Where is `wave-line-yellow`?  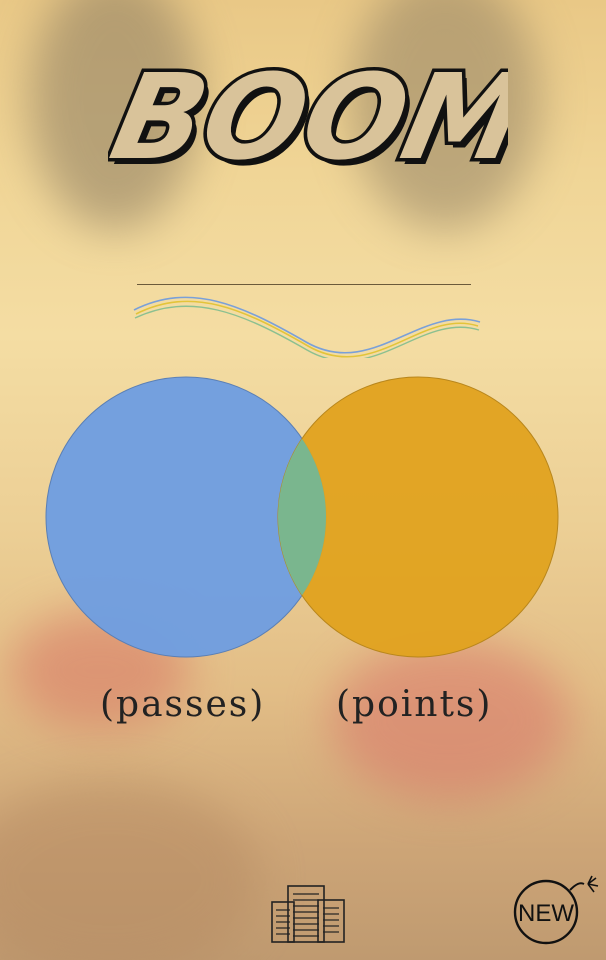 wave-line-yellow is located at coordinates (307, 329).